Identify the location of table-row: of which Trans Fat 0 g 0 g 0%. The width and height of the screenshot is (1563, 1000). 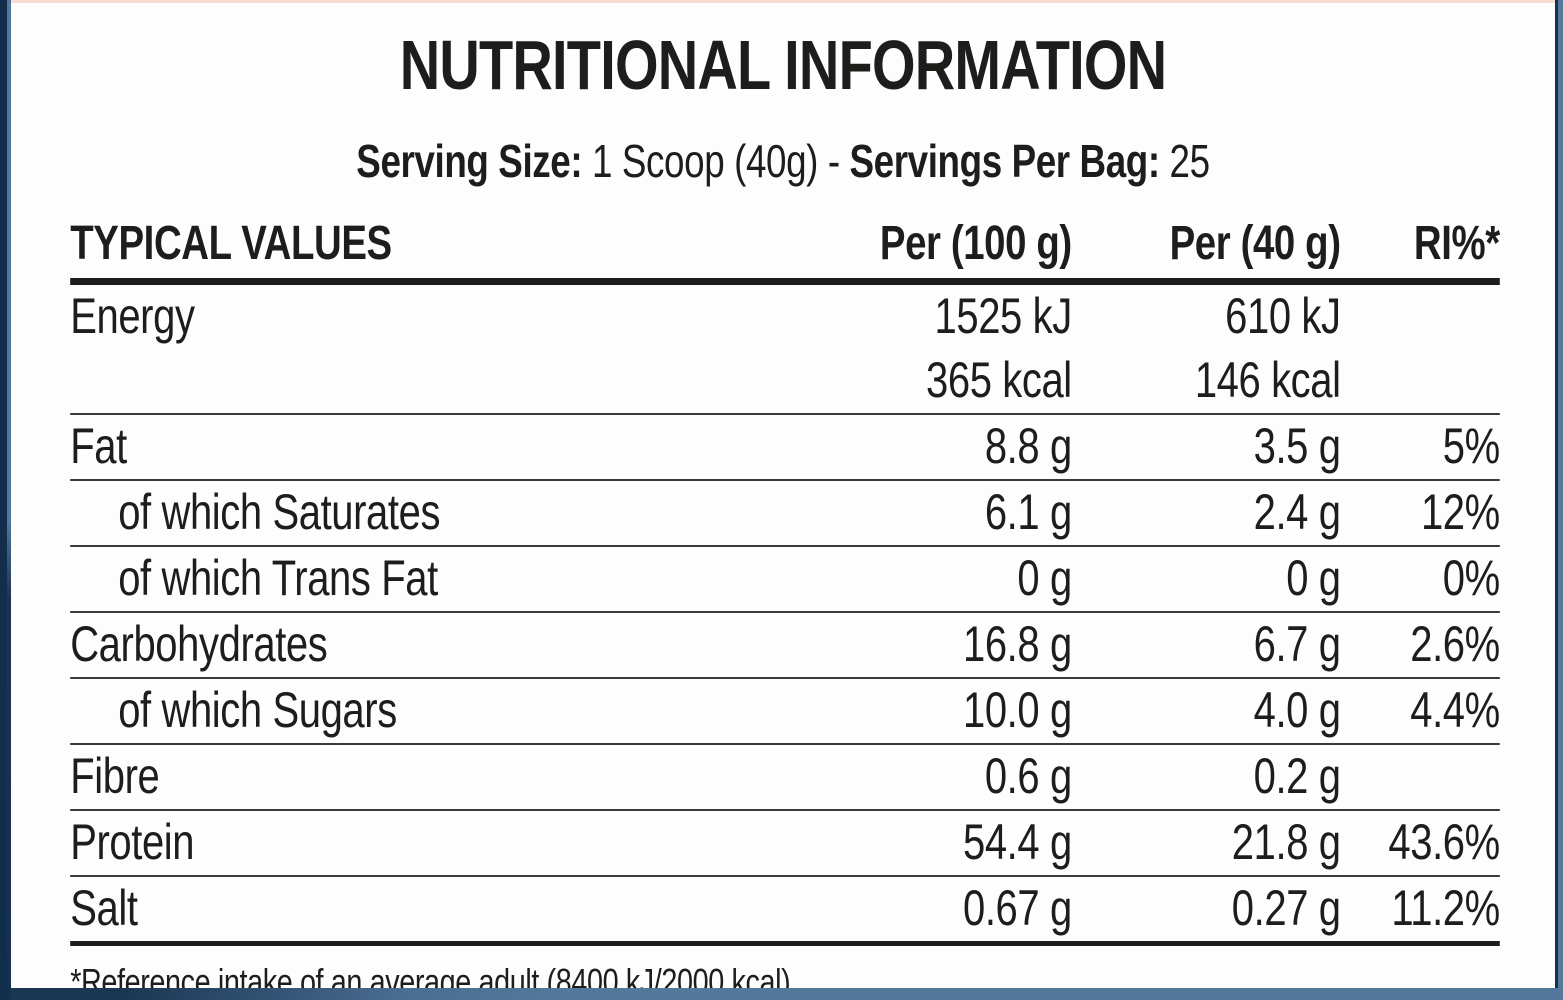
(785, 580).